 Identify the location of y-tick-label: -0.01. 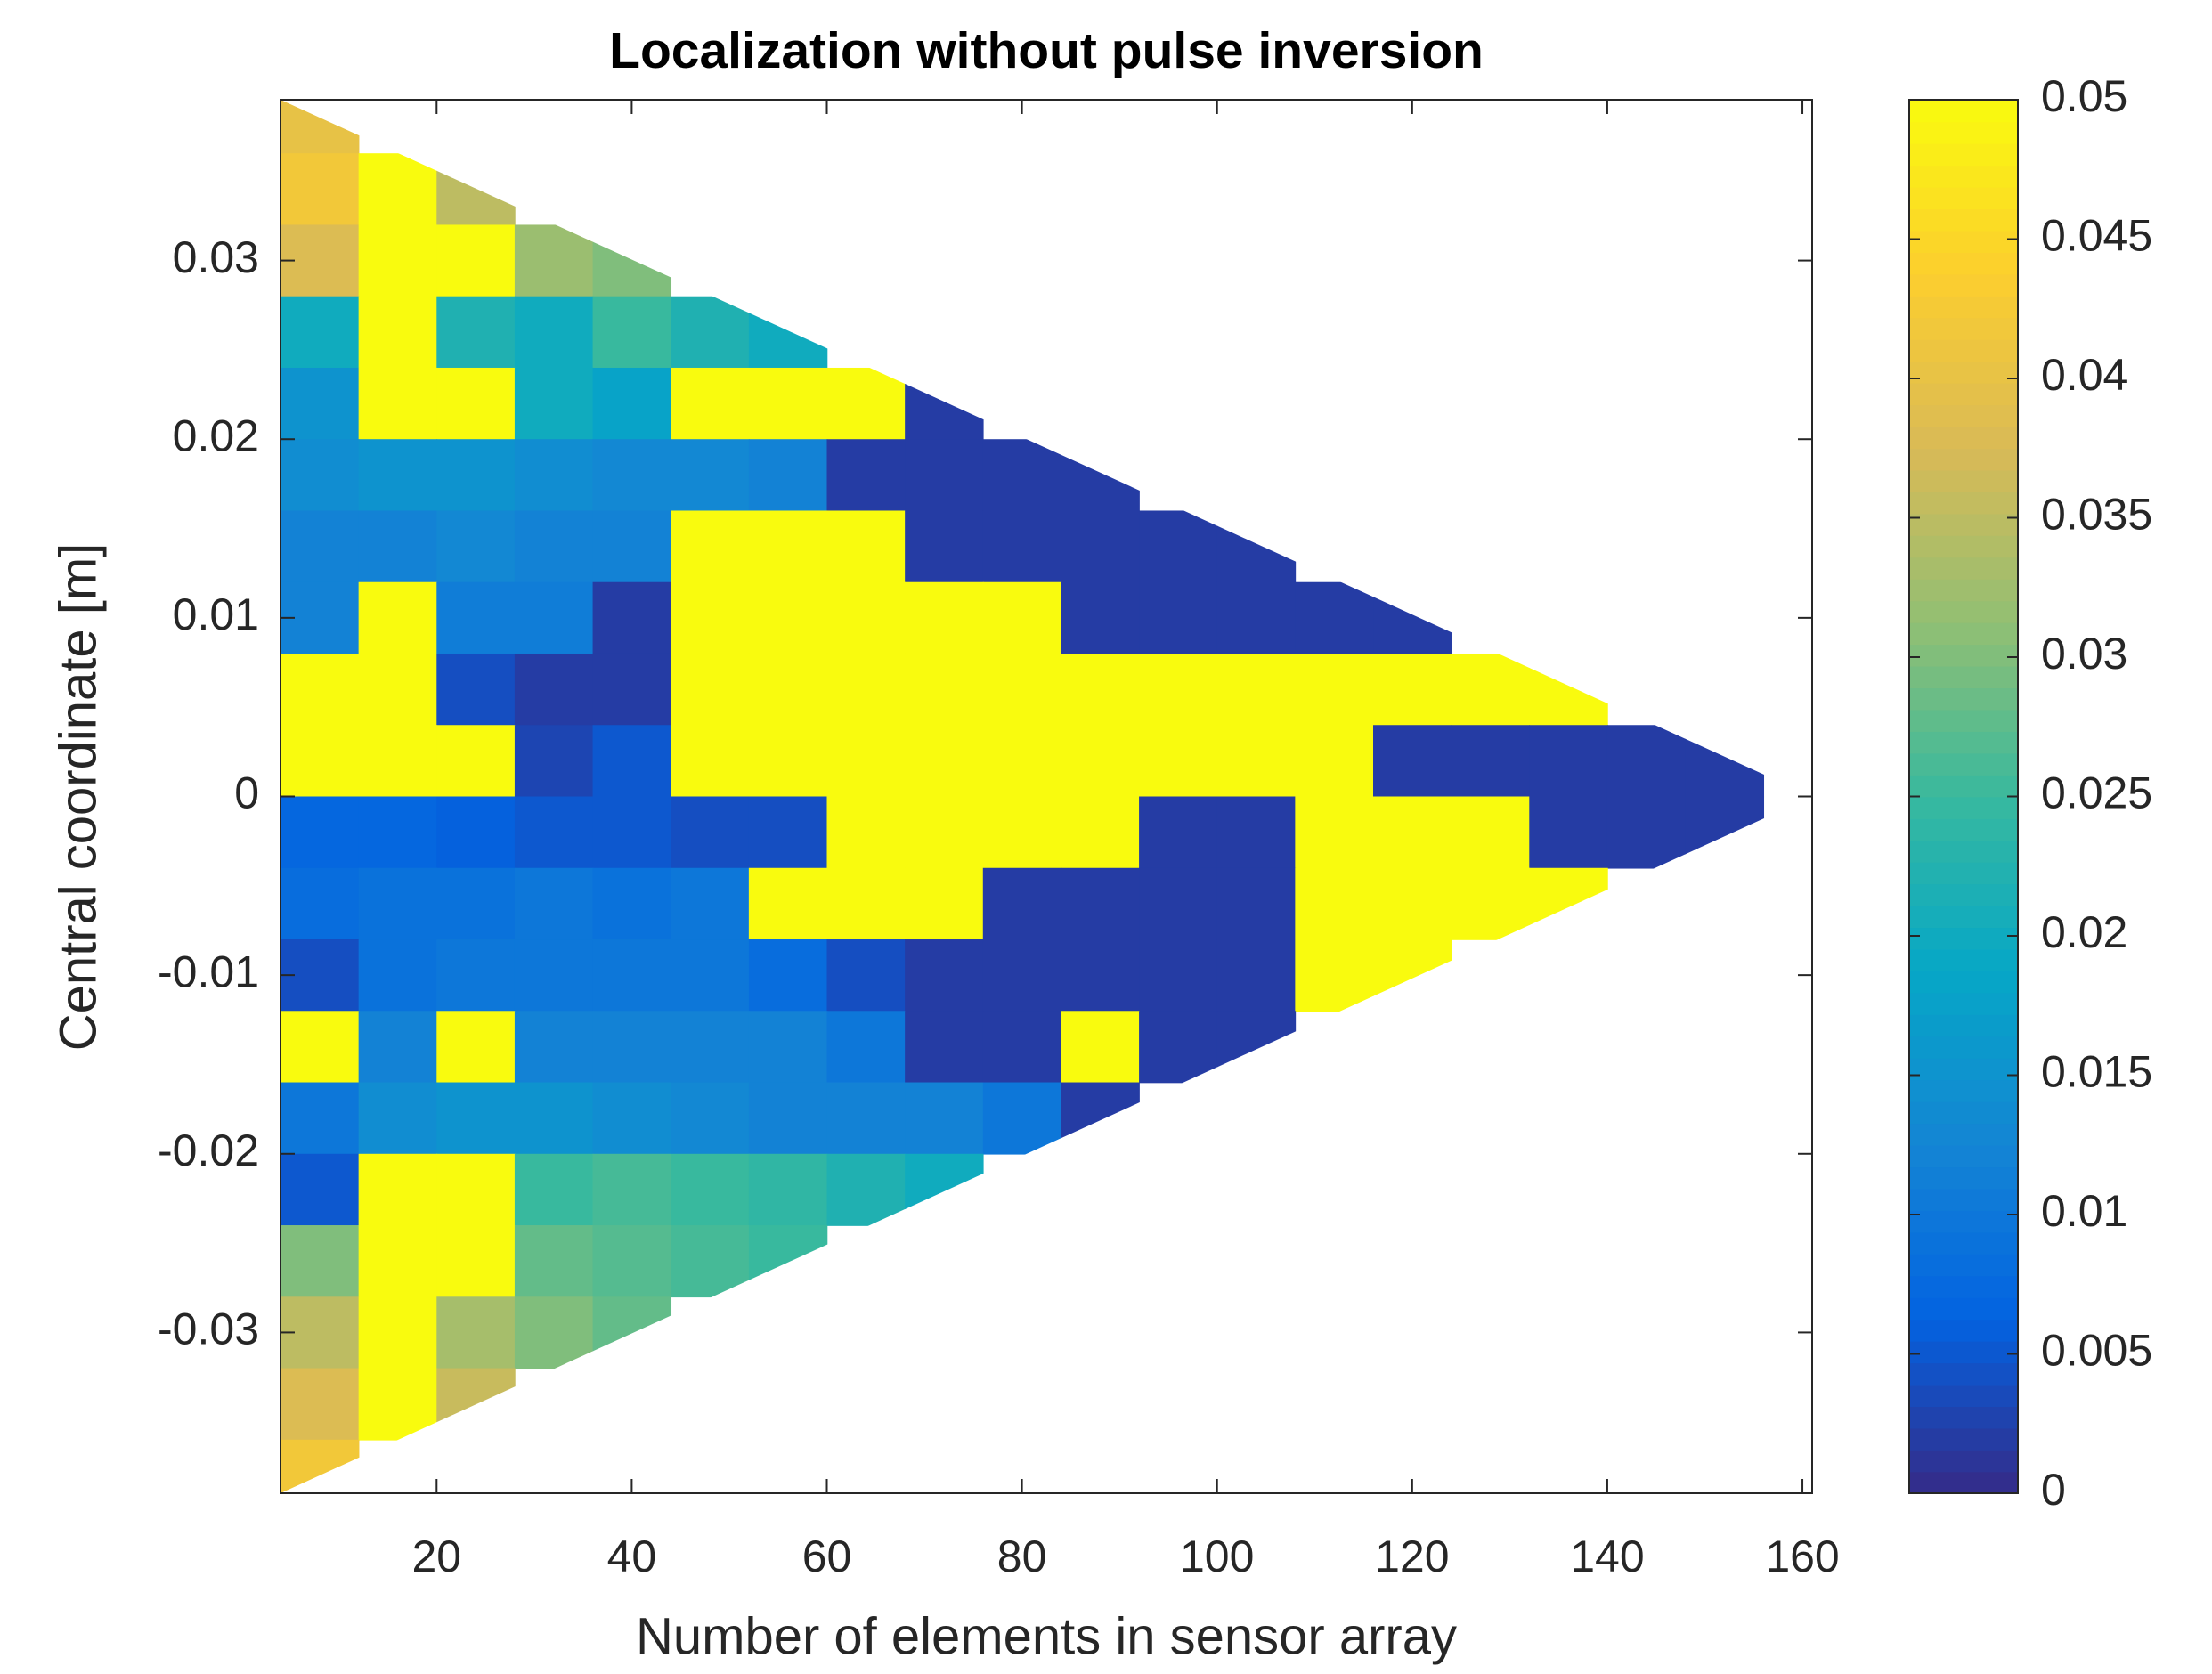
(208, 971).